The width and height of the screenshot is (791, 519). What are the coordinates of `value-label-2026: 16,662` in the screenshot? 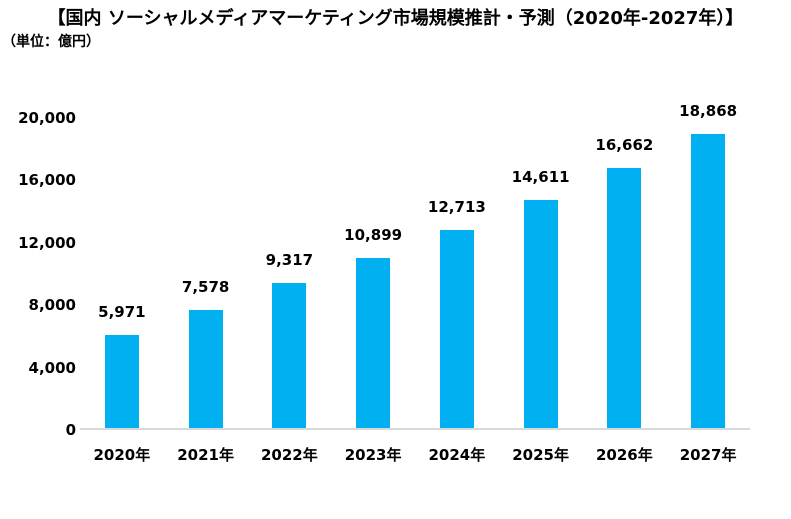 It's located at (624, 145).